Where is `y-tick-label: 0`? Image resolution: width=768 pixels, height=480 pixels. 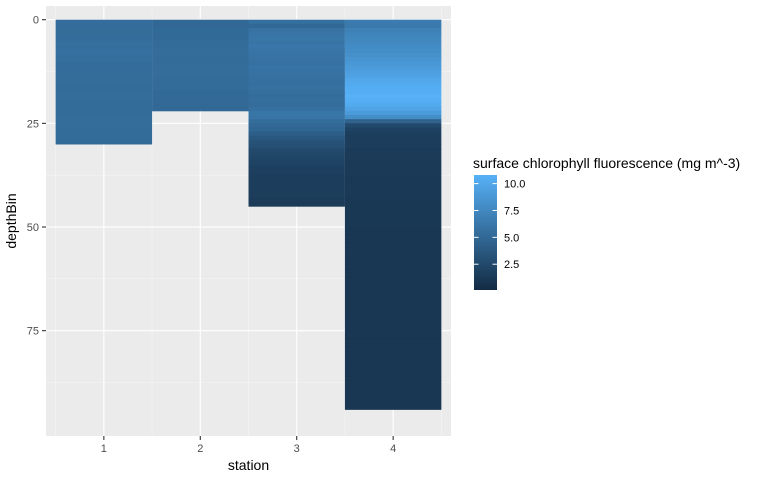
y-tick-label: 0 is located at coordinates (36, 21).